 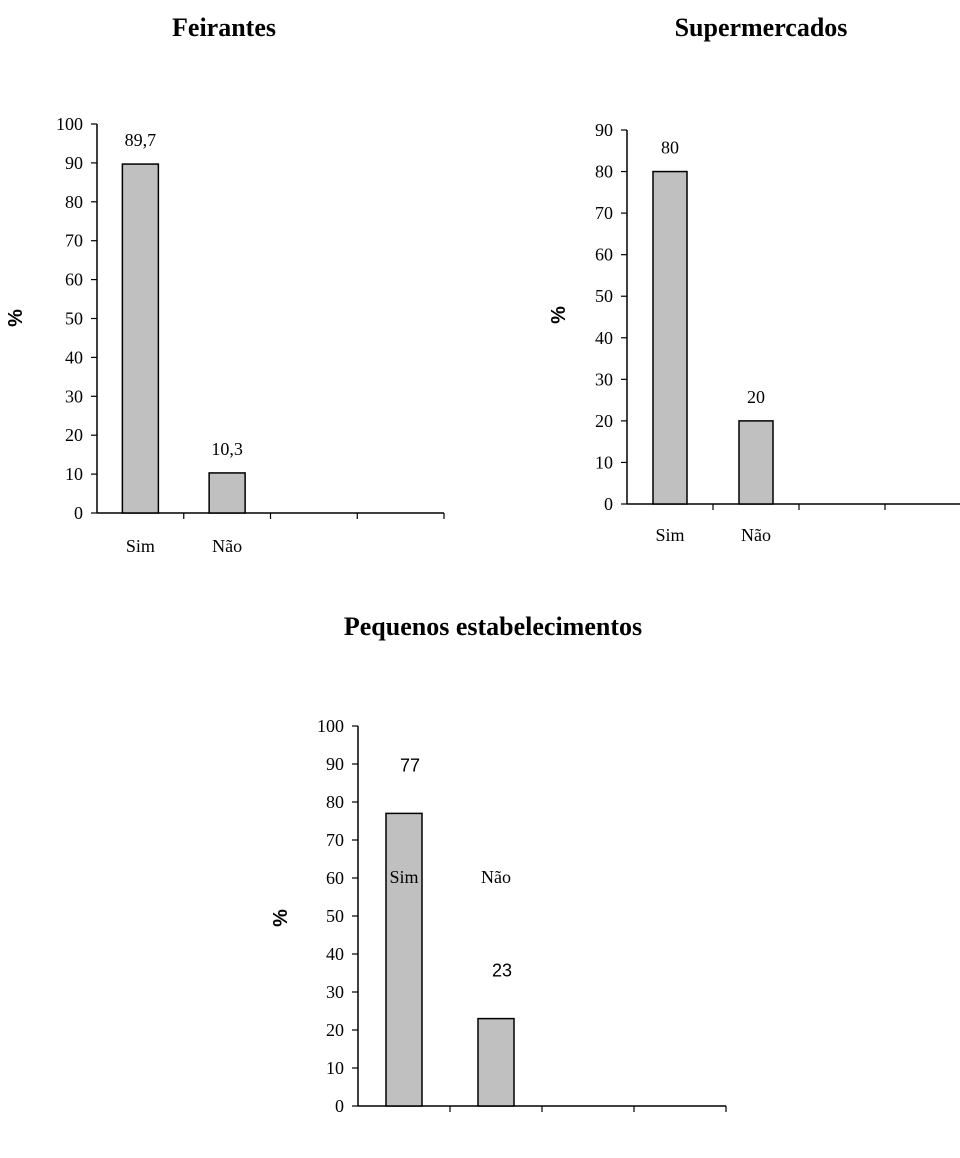 What do you see at coordinates (335, 840) in the screenshot?
I see `pequenos-y-tick-label: 70` at bounding box center [335, 840].